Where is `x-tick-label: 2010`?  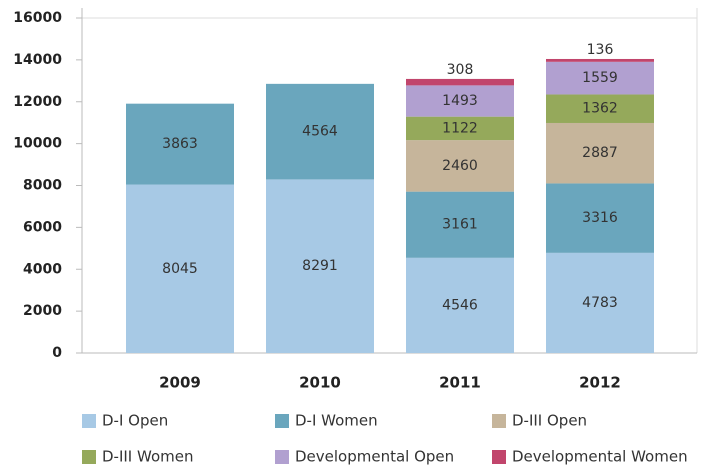 x-tick-label: 2010 is located at coordinates (320, 383).